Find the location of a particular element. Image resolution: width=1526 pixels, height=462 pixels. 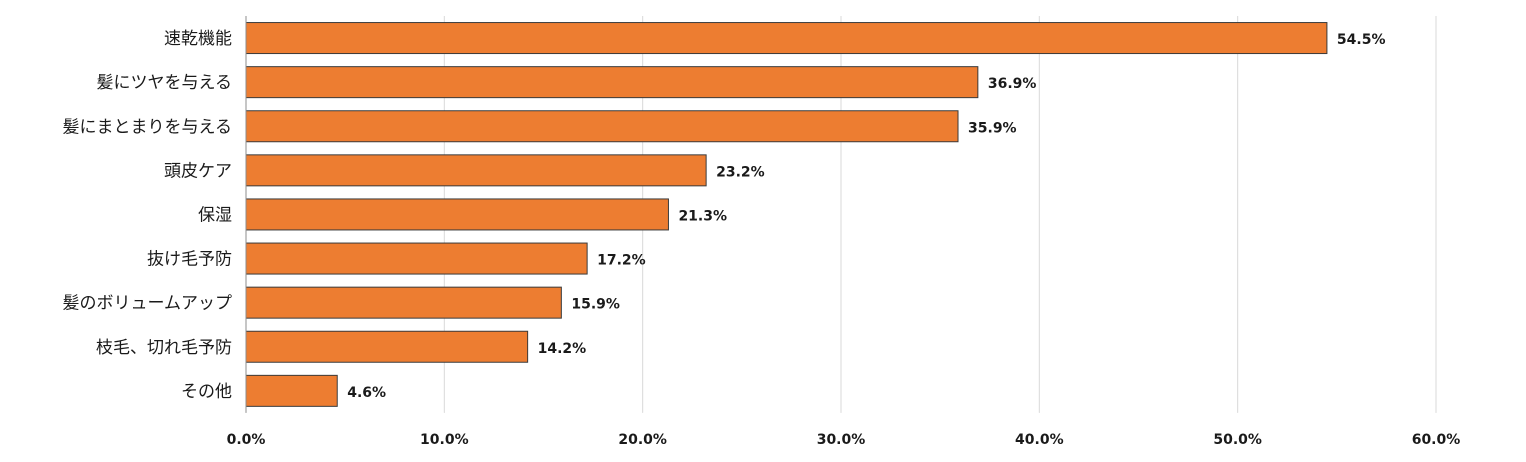

category-label: 抜け毛予防 is located at coordinates (189, 260).